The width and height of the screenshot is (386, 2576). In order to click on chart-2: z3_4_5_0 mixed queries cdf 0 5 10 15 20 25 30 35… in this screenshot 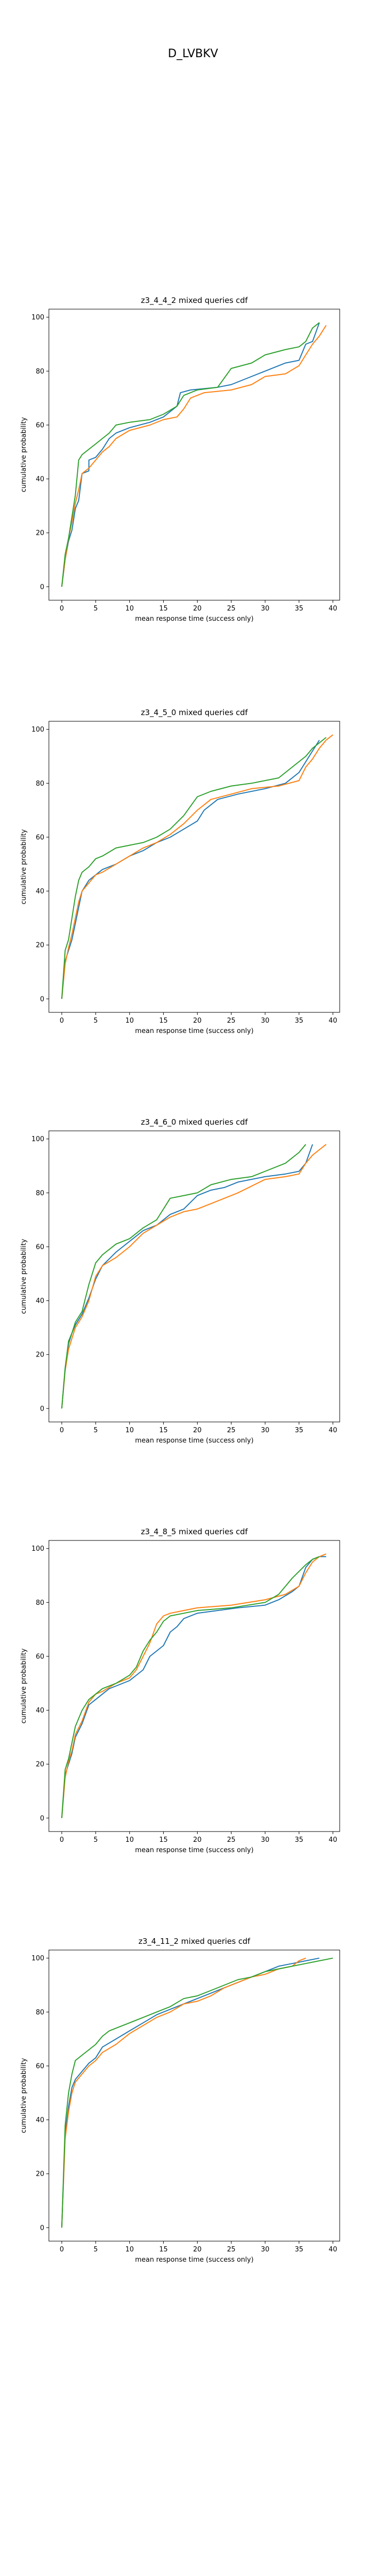, I will do `click(180, 871)`.